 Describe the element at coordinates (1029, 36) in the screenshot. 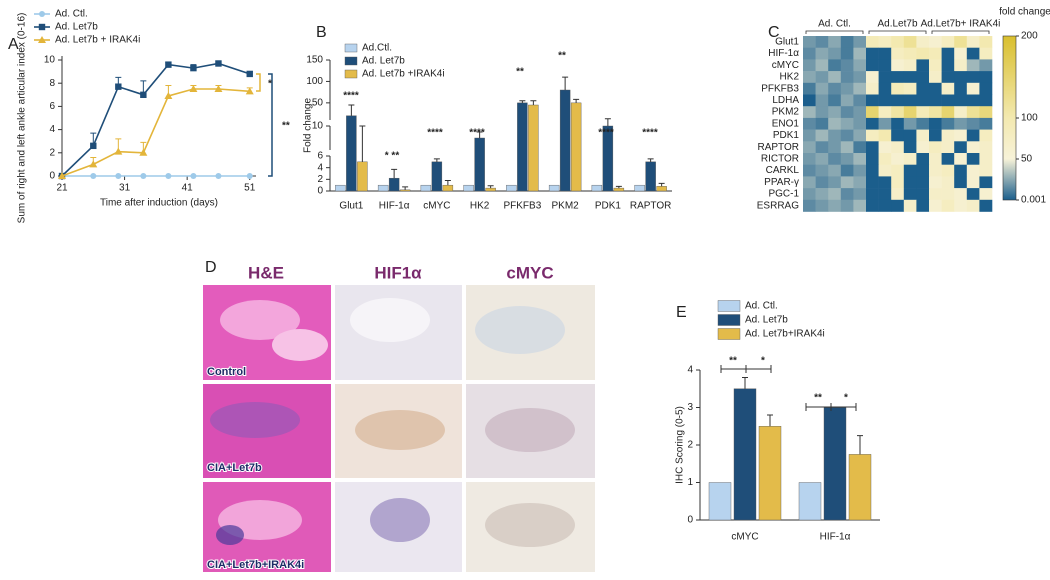

I see `colorbar-tick-label: 200` at that location.